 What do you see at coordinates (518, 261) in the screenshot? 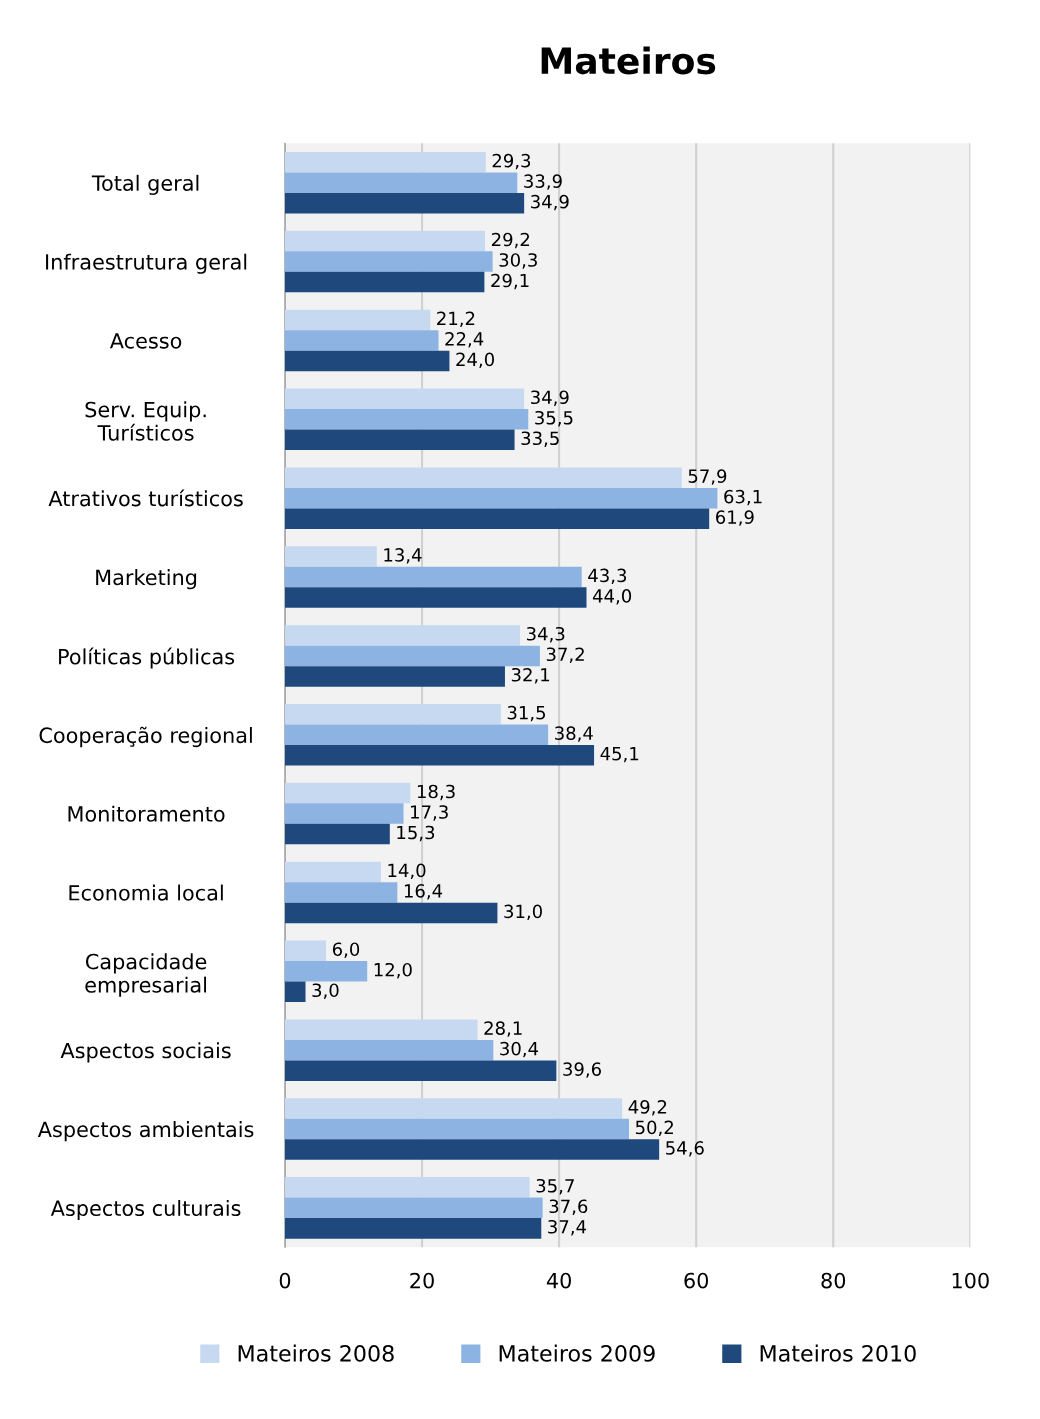
I see `data-label: 30,3` at bounding box center [518, 261].